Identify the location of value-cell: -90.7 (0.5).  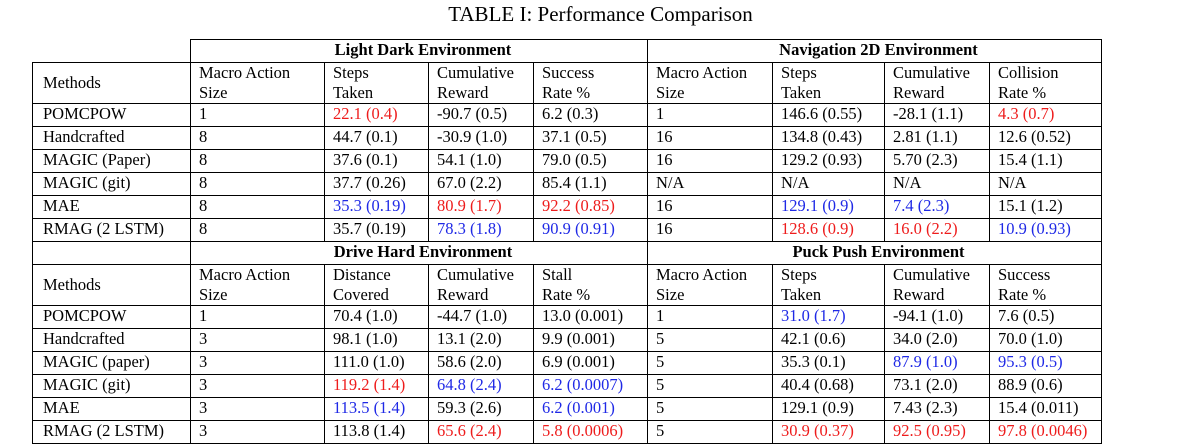
(481, 114).